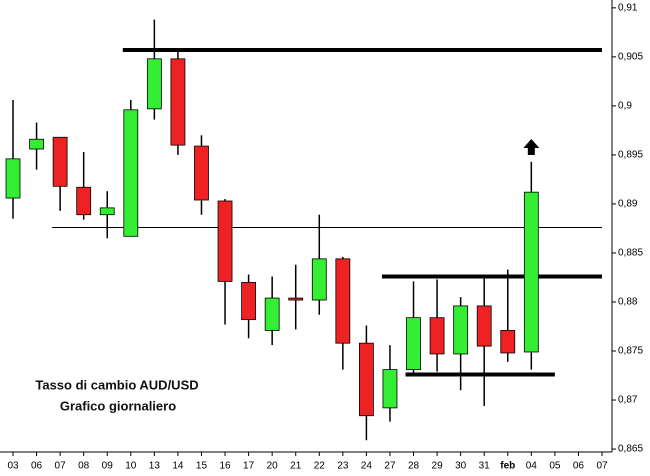 This screenshot has height=476, width=650. Describe the element at coordinates (555, 466) in the screenshot. I see `x-tick-label: 05` at that location.